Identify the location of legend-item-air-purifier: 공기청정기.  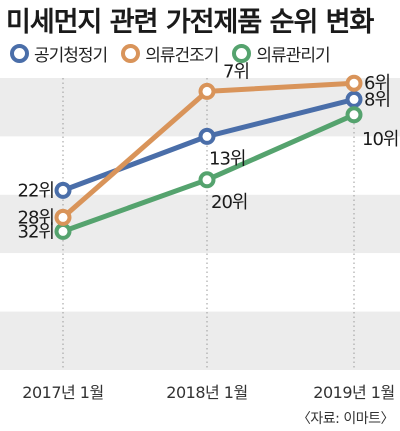
(59, 53).